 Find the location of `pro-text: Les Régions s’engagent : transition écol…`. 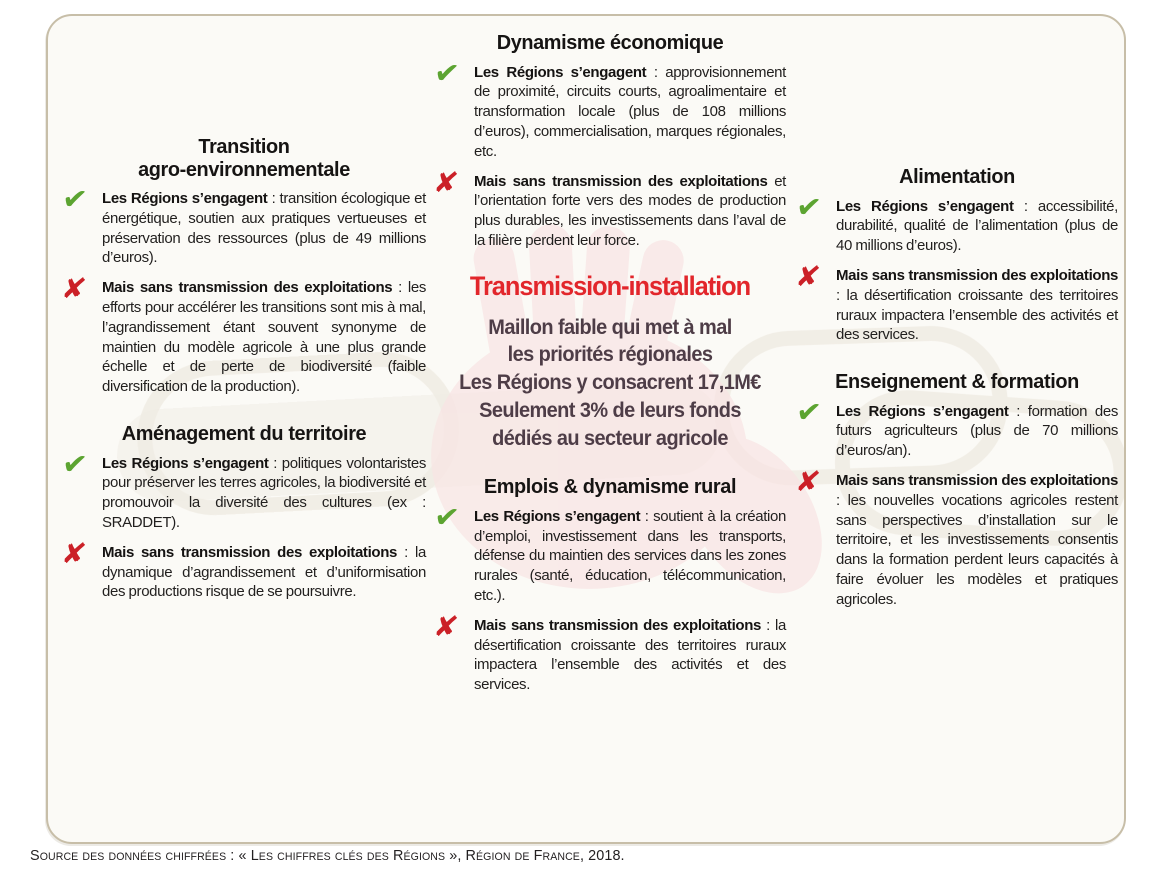

pro-text: Les Régions s’engagent : transition écol… is located at coordinates (264, 228).